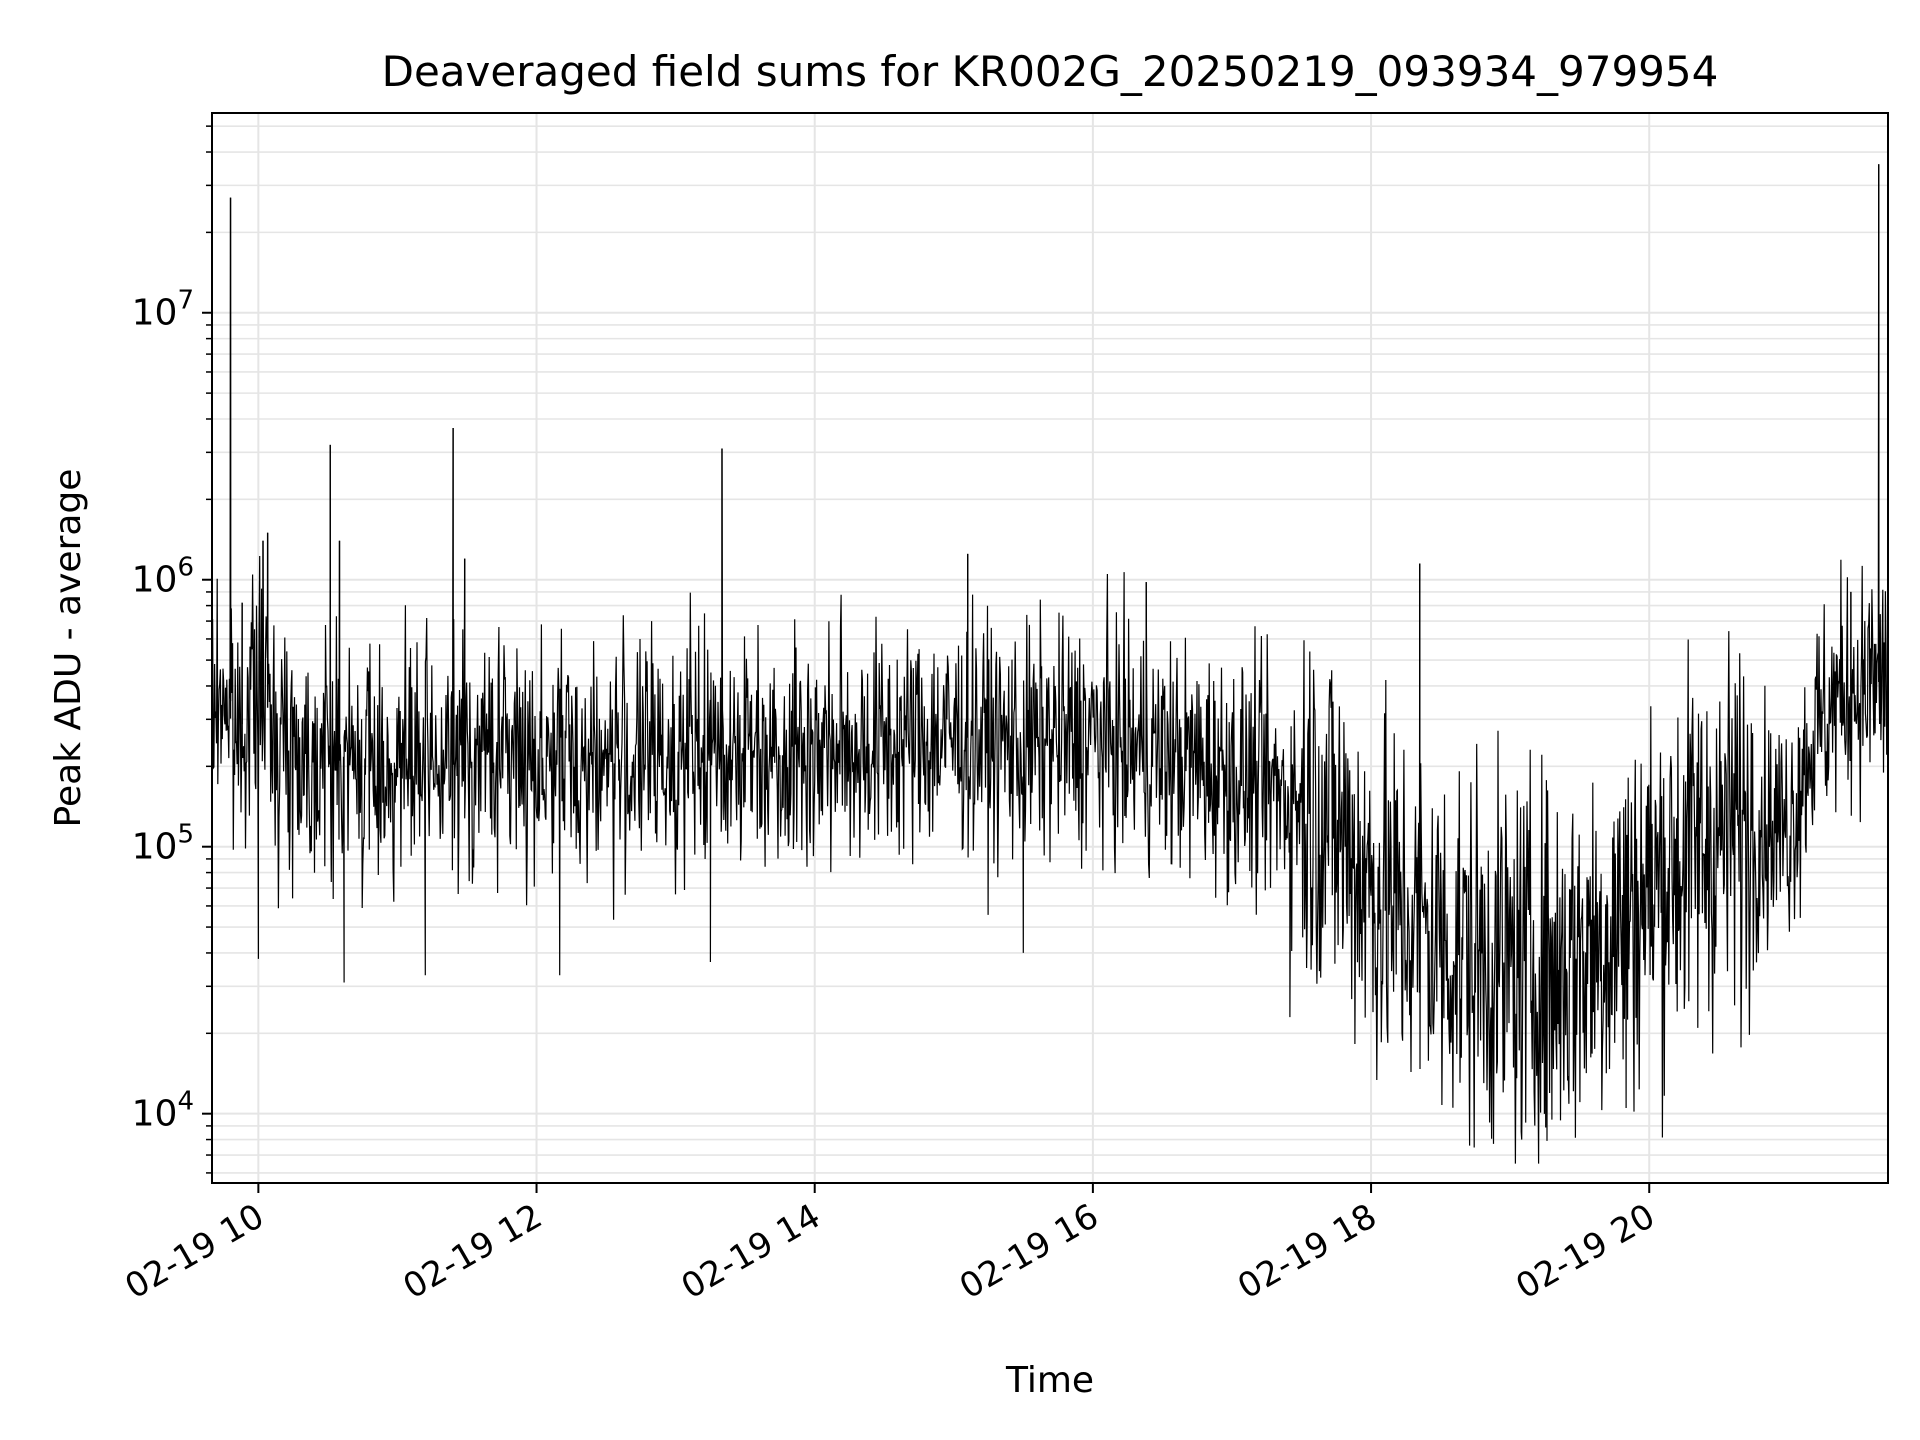 The height and width of the screenshot is (1440, 1920). What do you see at coordinates (1049, 1380) in the screenshot?
I see `x-axis-label: Time` at bounding box center [1049, 1380].